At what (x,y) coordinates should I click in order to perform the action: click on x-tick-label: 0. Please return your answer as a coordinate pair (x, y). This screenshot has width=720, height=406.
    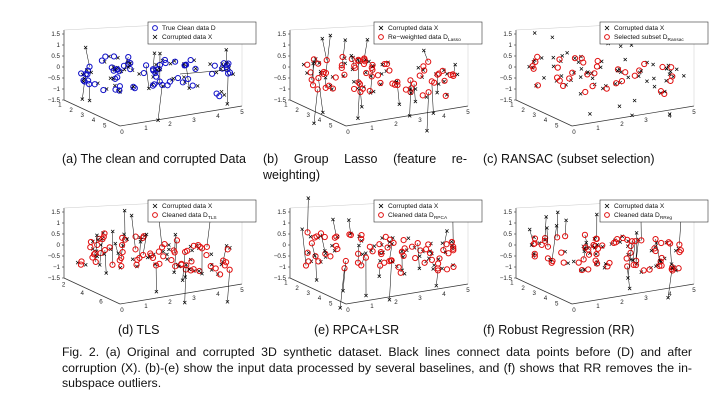
    Looking at the image, I should click on (348, 132).